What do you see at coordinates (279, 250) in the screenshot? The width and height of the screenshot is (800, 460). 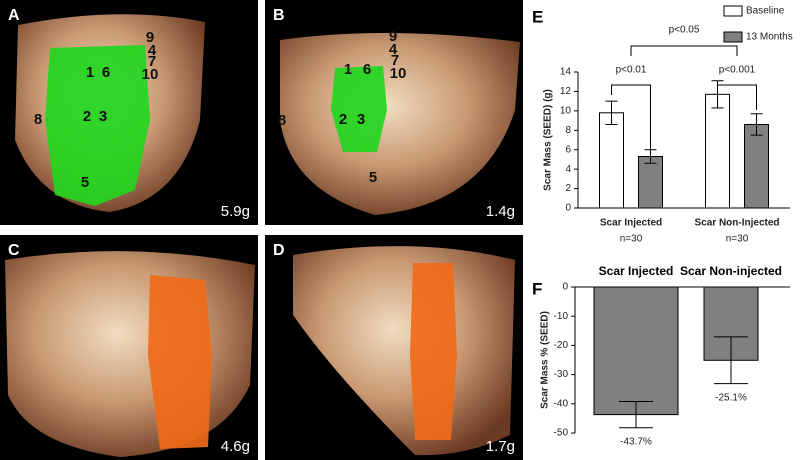 I see `panel-letter: D` at bounding box center [279, 250].